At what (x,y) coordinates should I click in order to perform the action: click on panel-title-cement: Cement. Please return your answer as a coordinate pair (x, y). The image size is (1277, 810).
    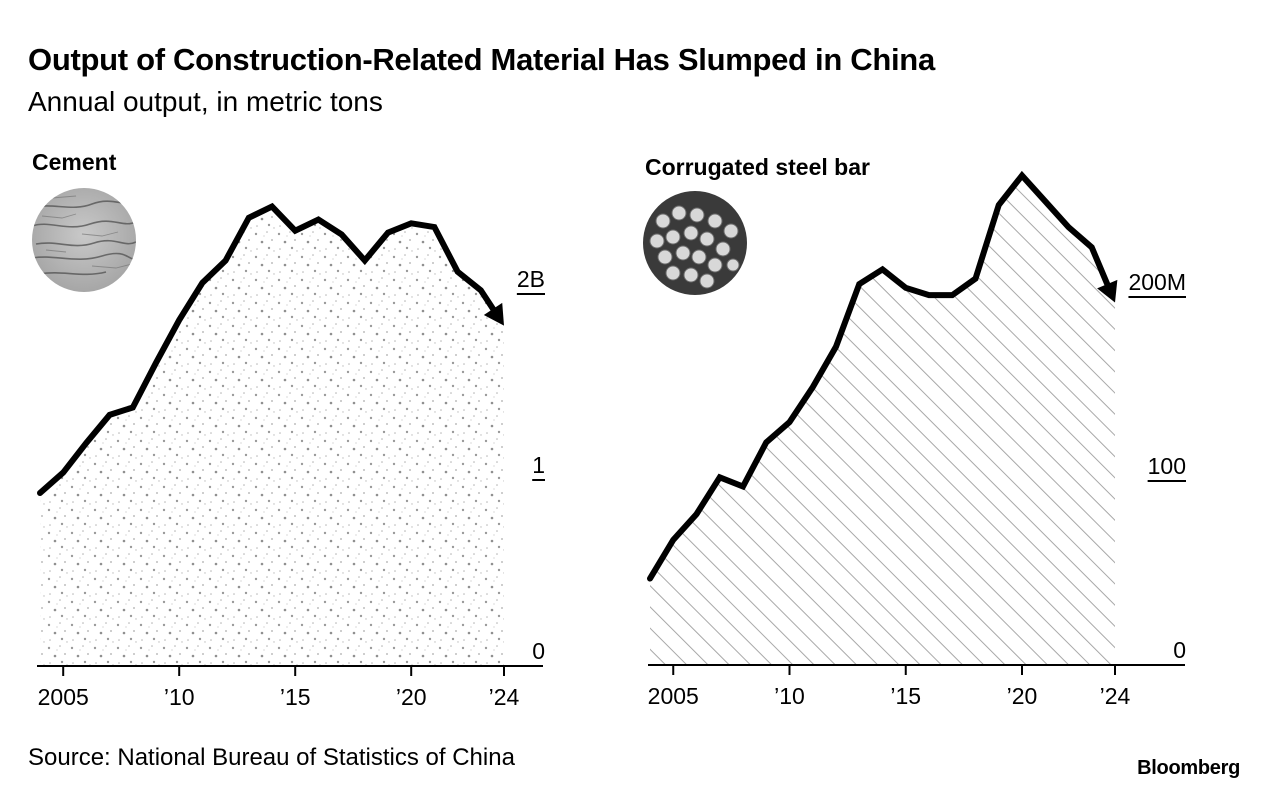
    Looking at the image, I should click on (74, 162).